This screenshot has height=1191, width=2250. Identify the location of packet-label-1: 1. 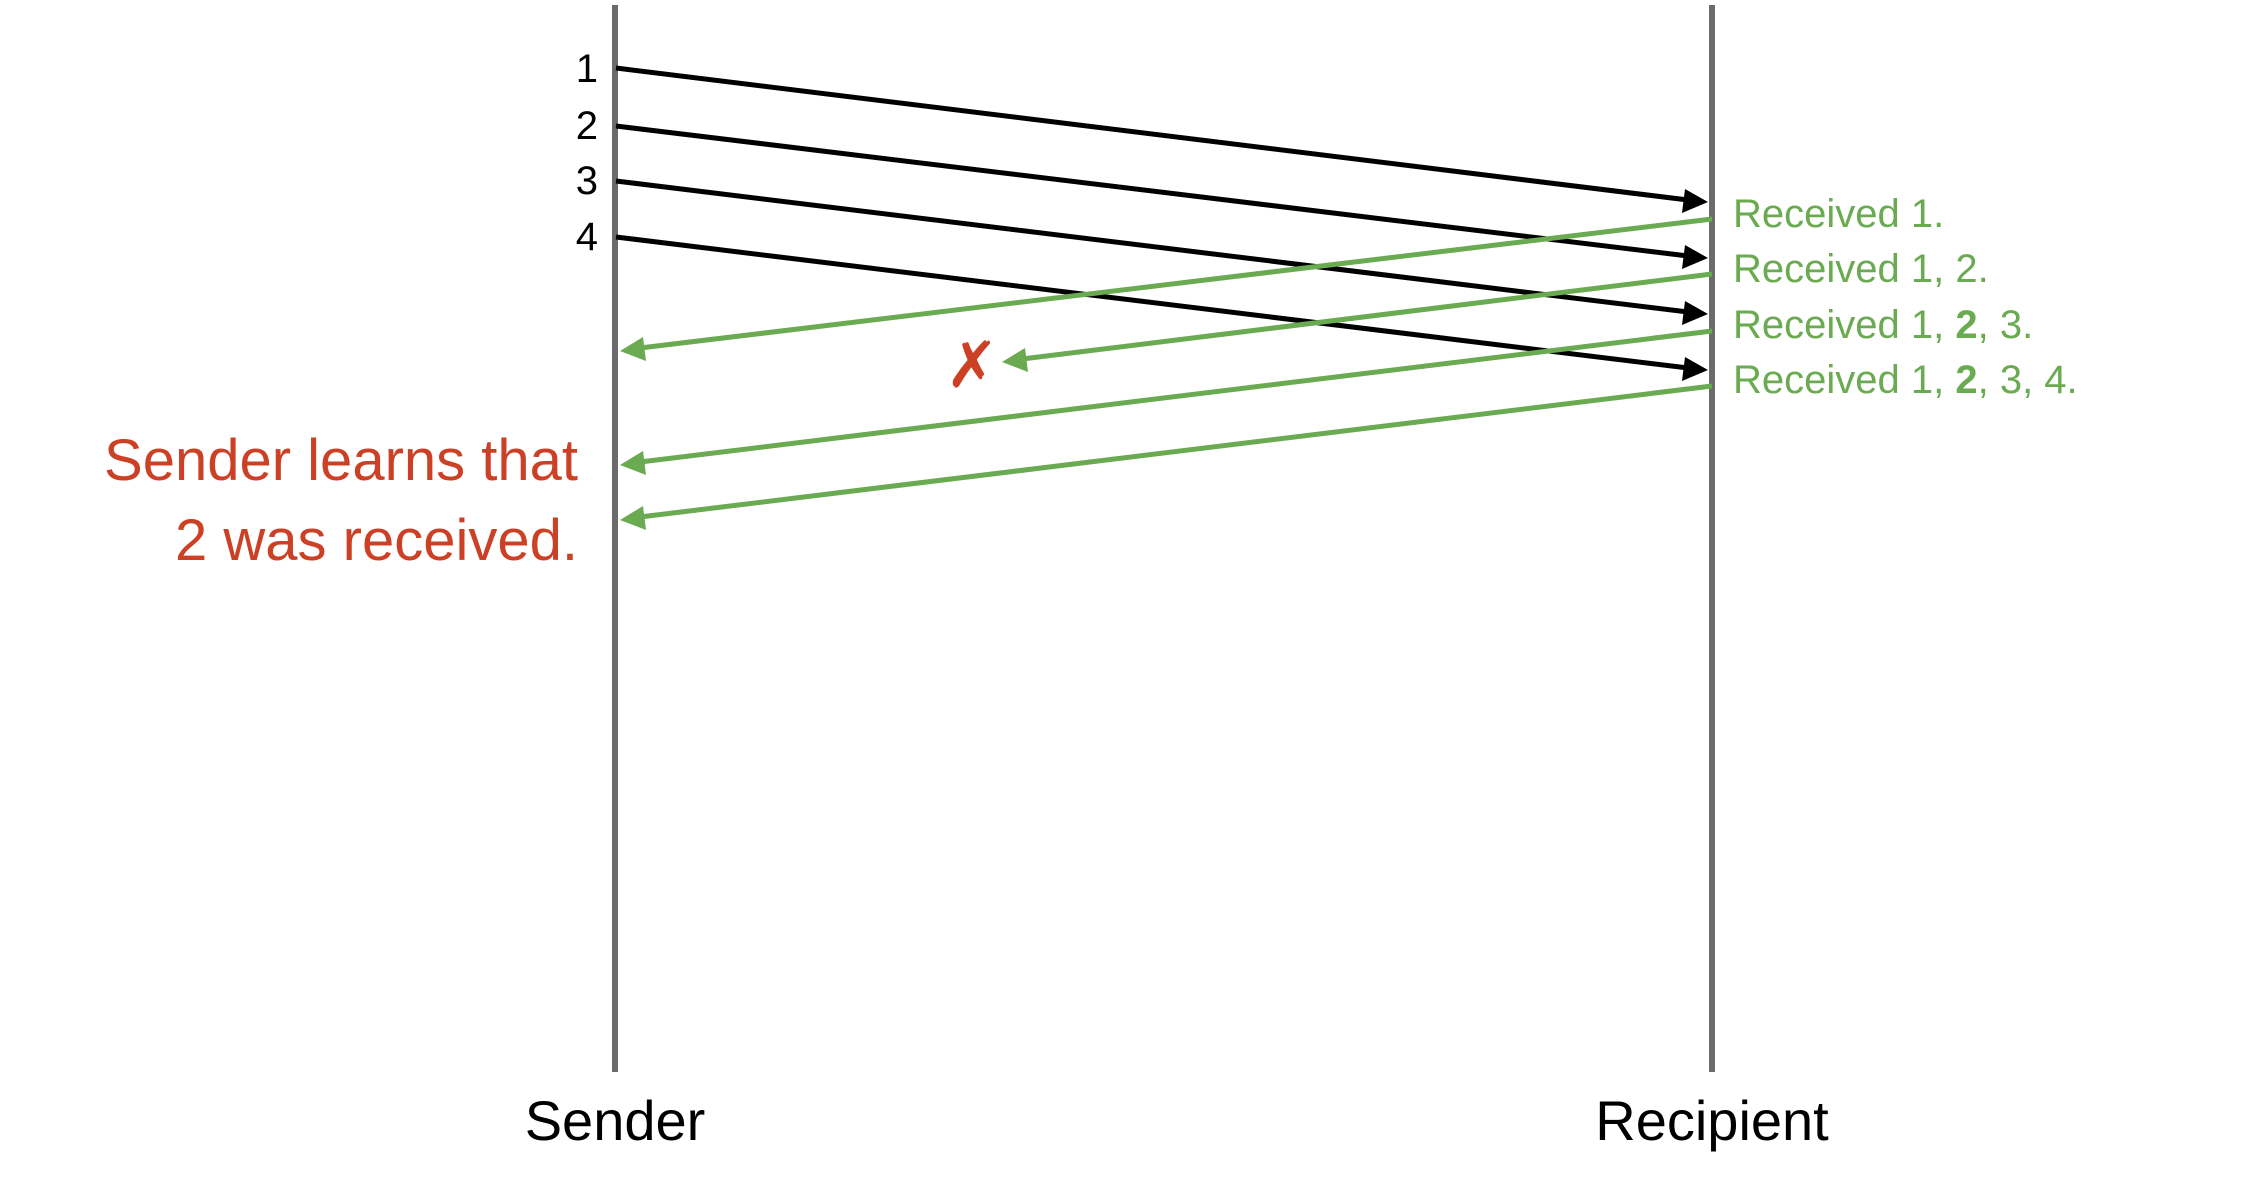
(587, 69).